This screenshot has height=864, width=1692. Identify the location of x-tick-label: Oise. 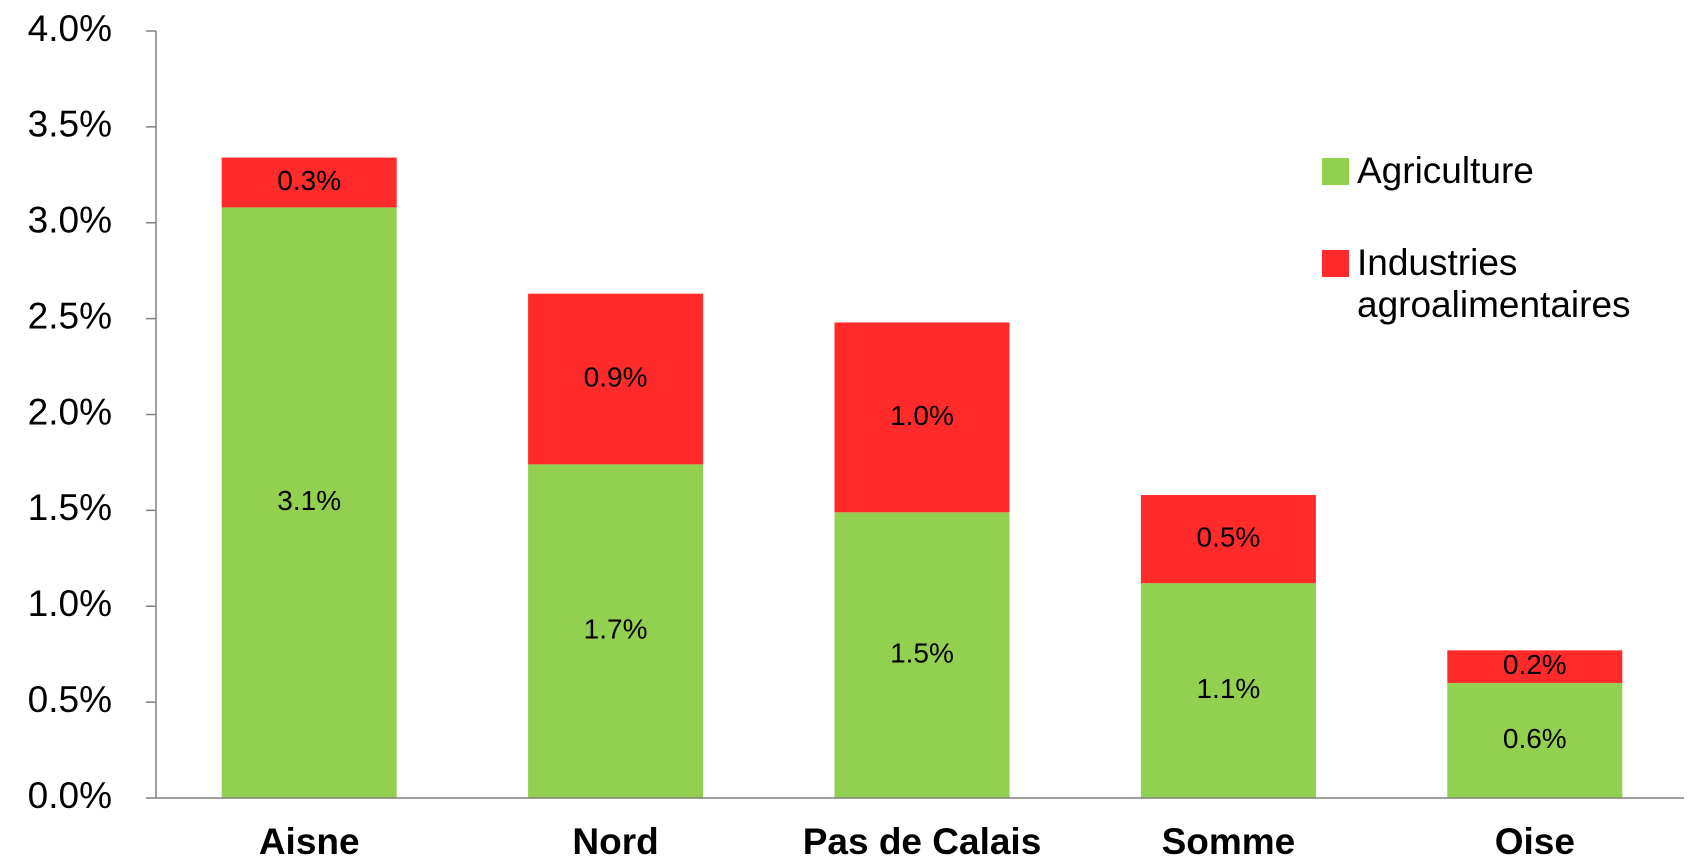
(1535, 841).